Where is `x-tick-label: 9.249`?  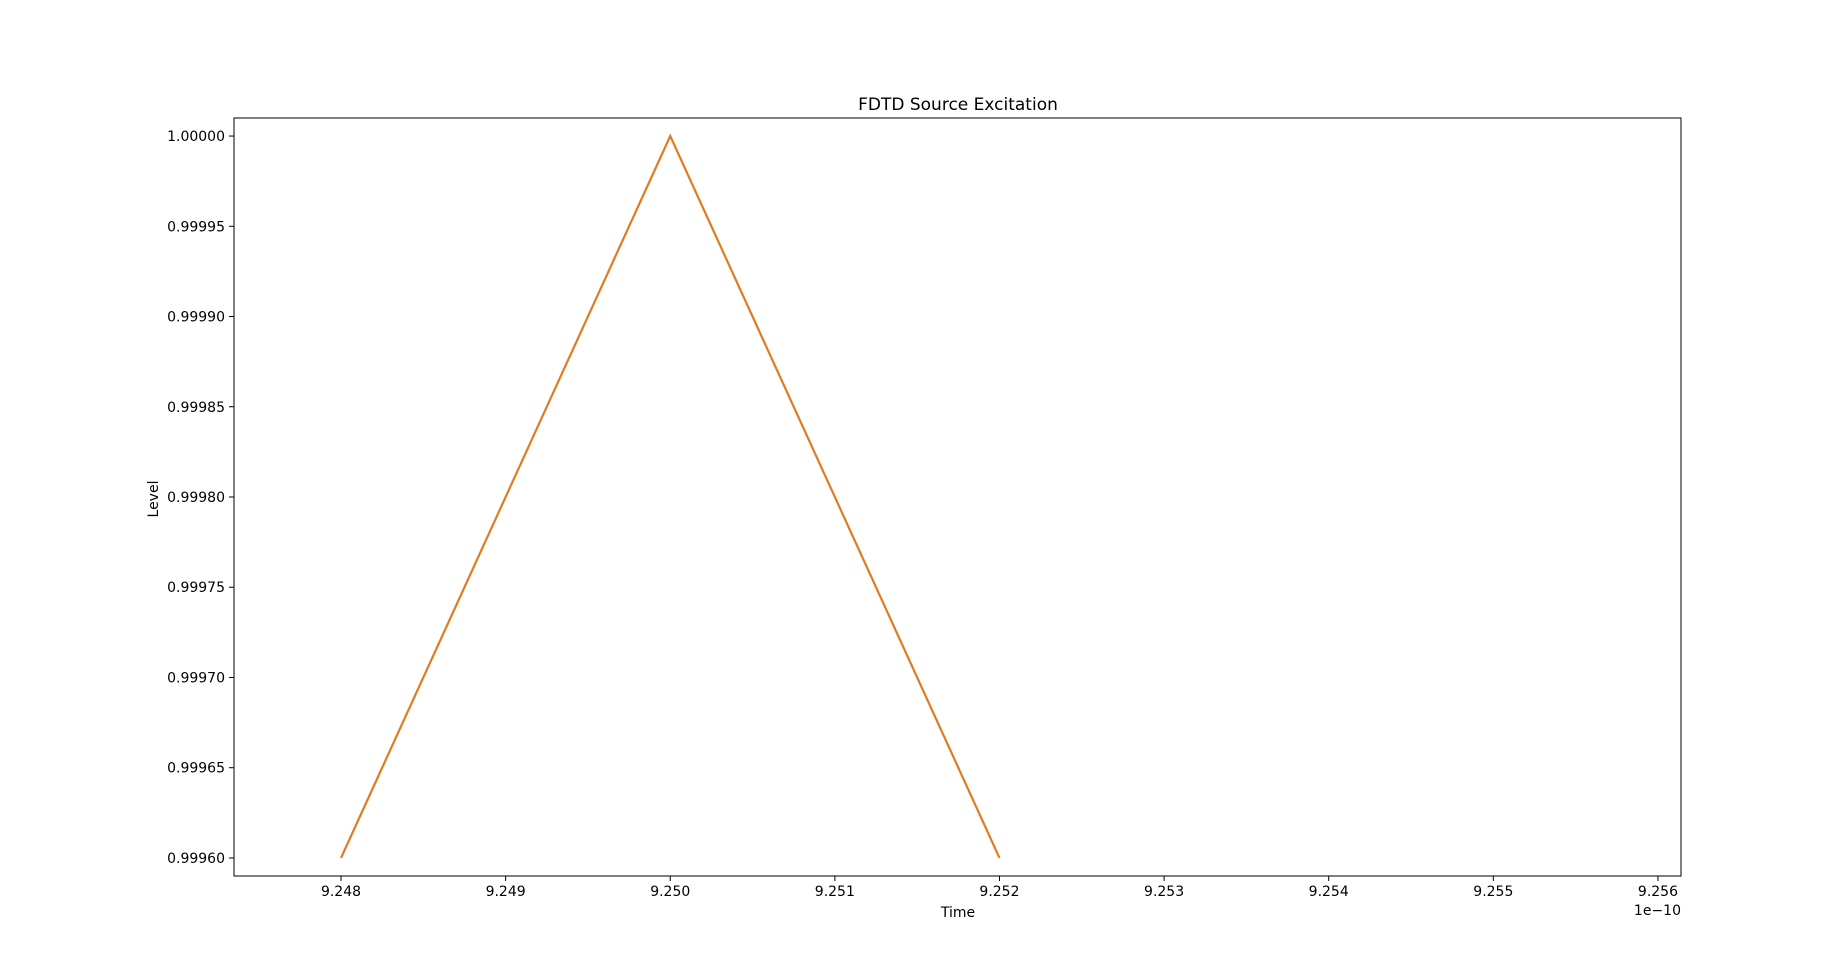
x-tick-label: 9.249 is located at coordinates (506, 892).